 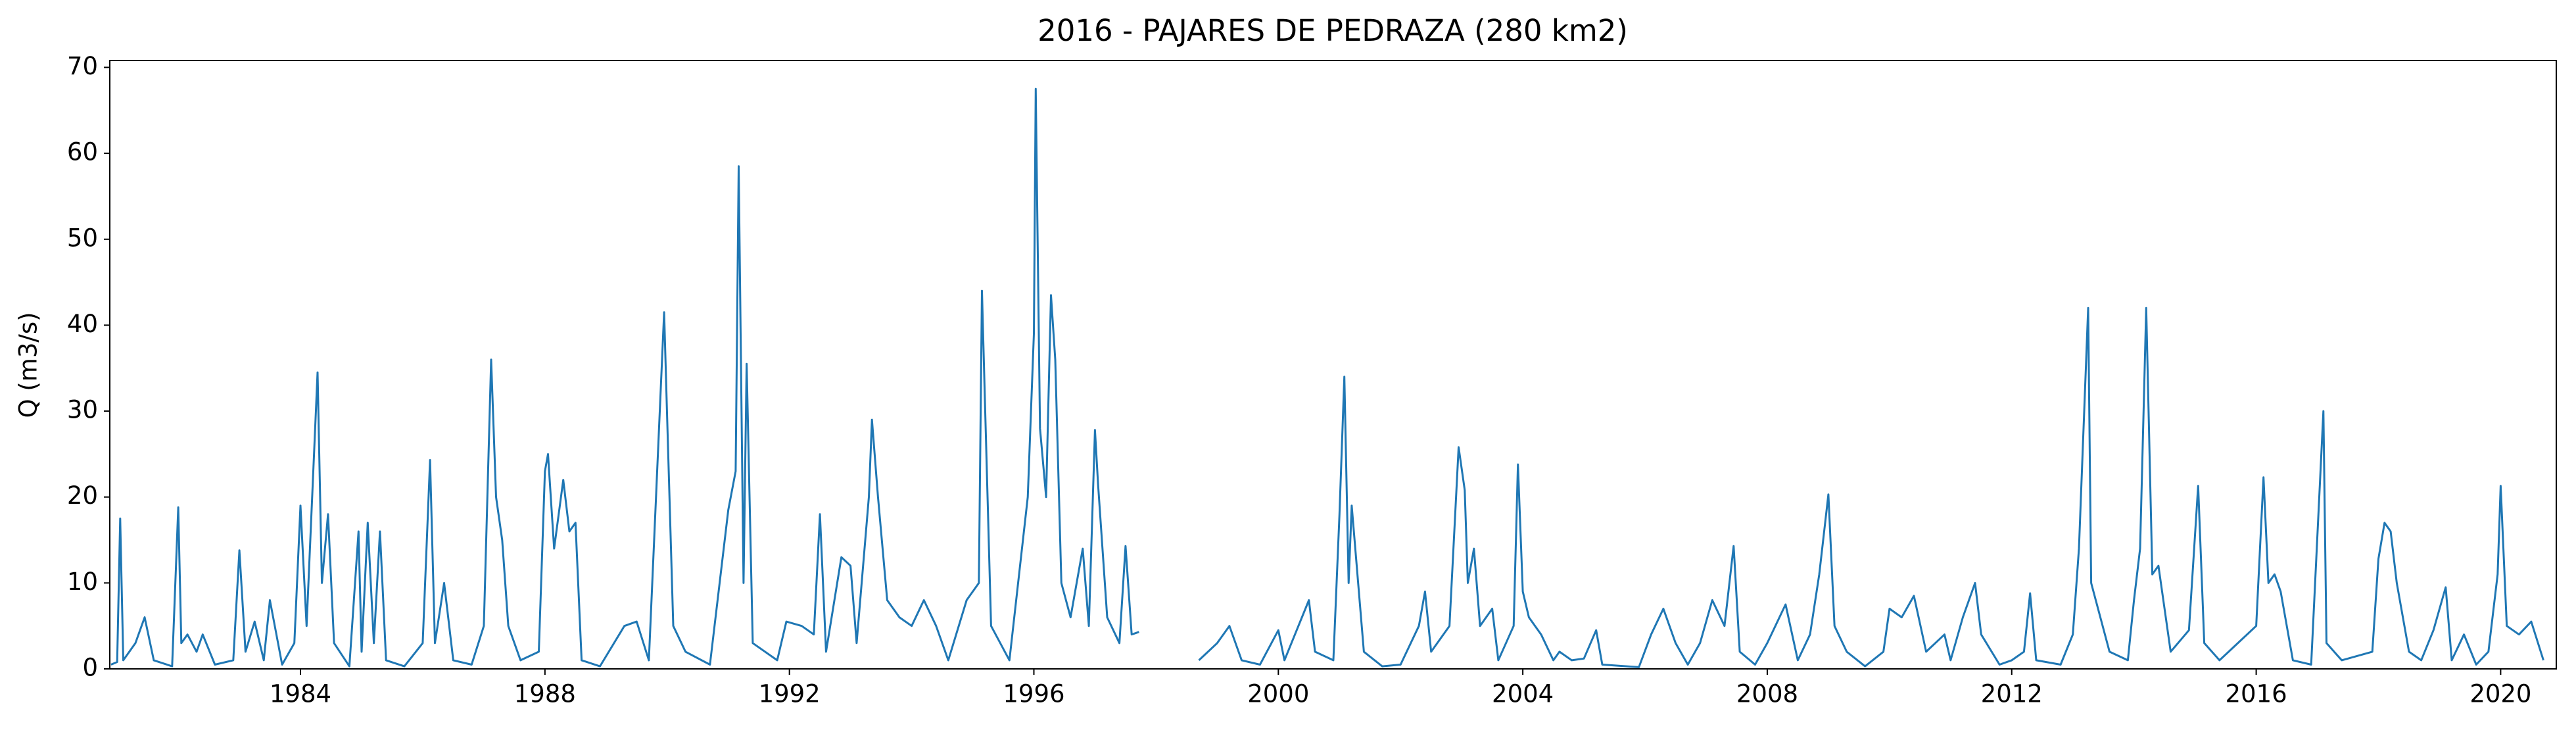 I want to click on x-tick-label: 2000, so click(x=1278, y=694).